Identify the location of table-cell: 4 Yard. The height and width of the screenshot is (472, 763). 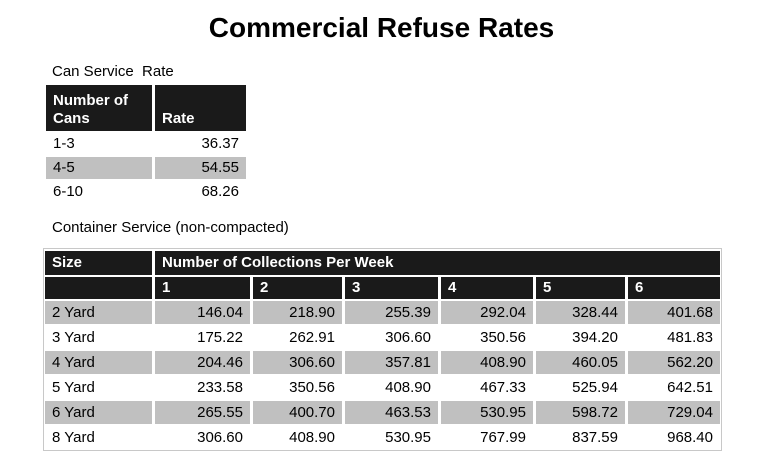
(98, 362).